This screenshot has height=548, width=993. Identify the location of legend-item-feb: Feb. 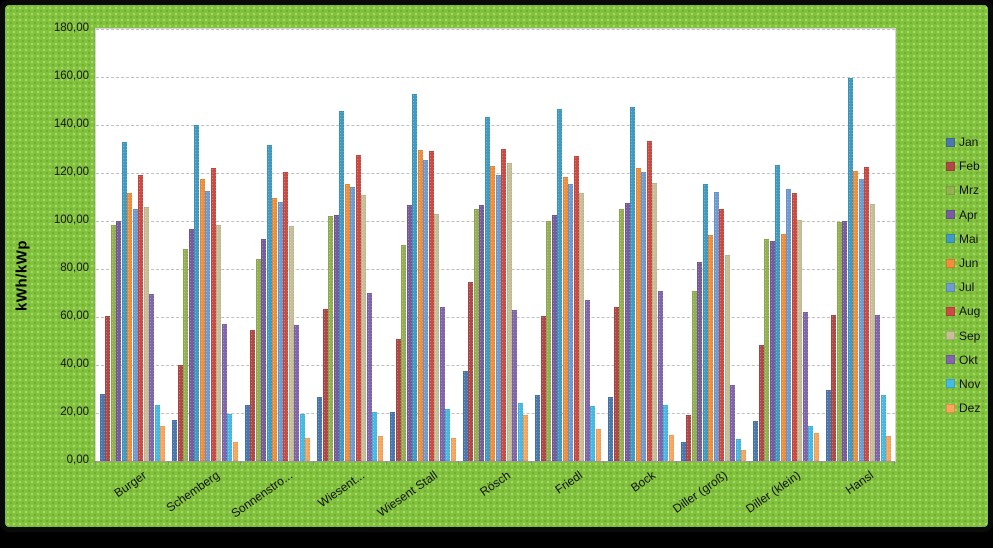
(969, 166).